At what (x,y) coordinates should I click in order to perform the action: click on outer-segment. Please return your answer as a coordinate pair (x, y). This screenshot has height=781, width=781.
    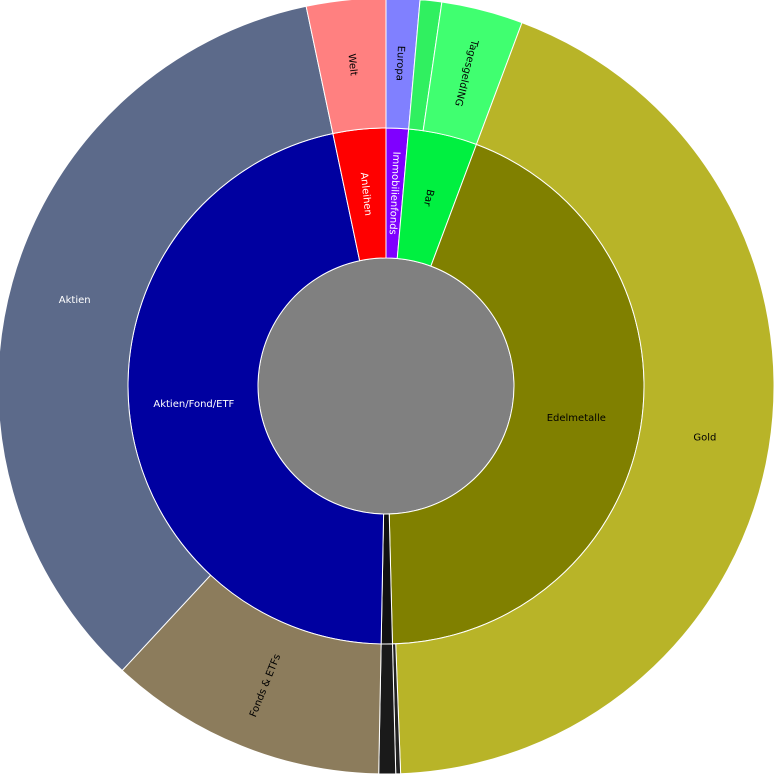
    Looking at the image, I should click on (346, 67).